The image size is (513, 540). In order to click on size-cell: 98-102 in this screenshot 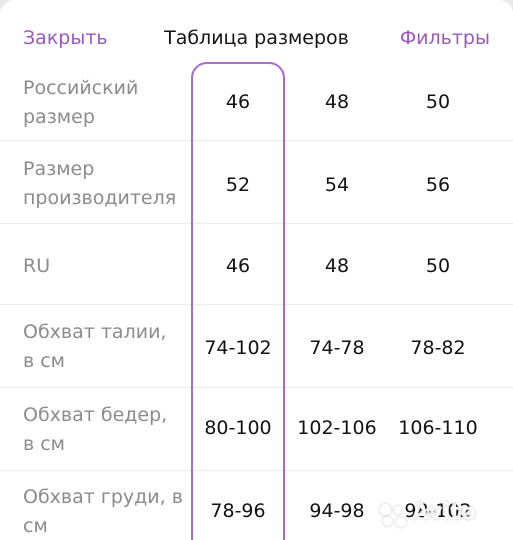, I will do `click(438, 511)`.